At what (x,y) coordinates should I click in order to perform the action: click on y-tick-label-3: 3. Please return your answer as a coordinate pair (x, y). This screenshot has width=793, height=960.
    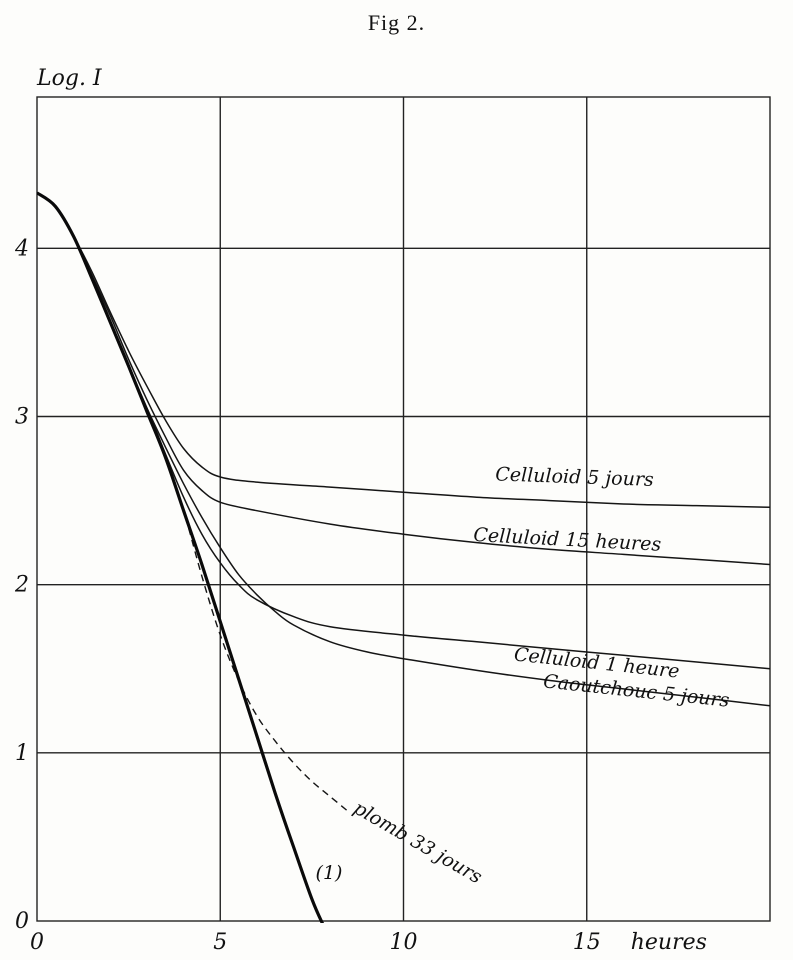
    Looking at the image, I should click on (22, 417).